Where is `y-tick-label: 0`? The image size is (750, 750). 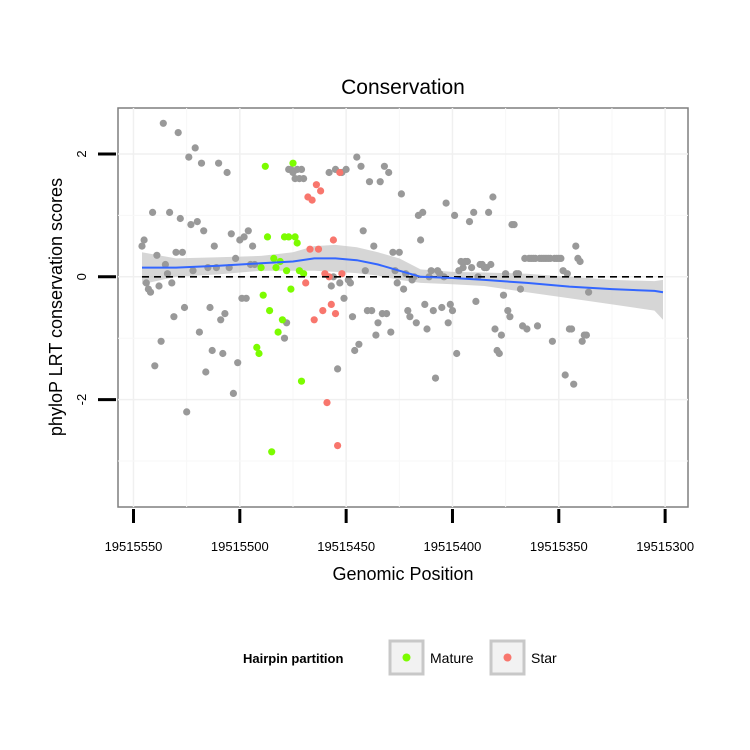
y-tick-label: 0 is located at coordinates (81, 276).